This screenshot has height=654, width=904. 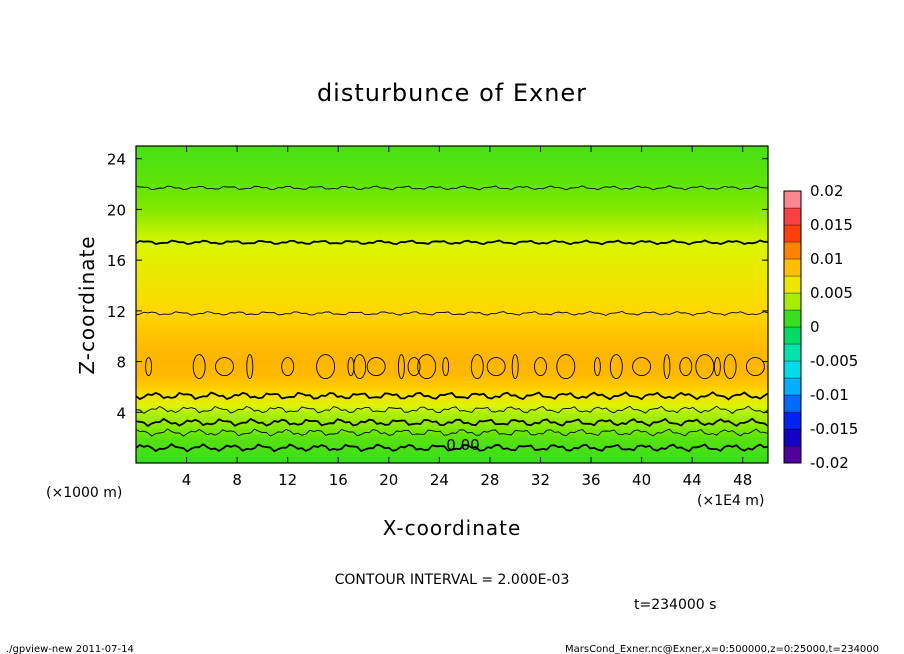 I want to click on colorbar-tick-label: -0.02, so click(x=829, y=463).